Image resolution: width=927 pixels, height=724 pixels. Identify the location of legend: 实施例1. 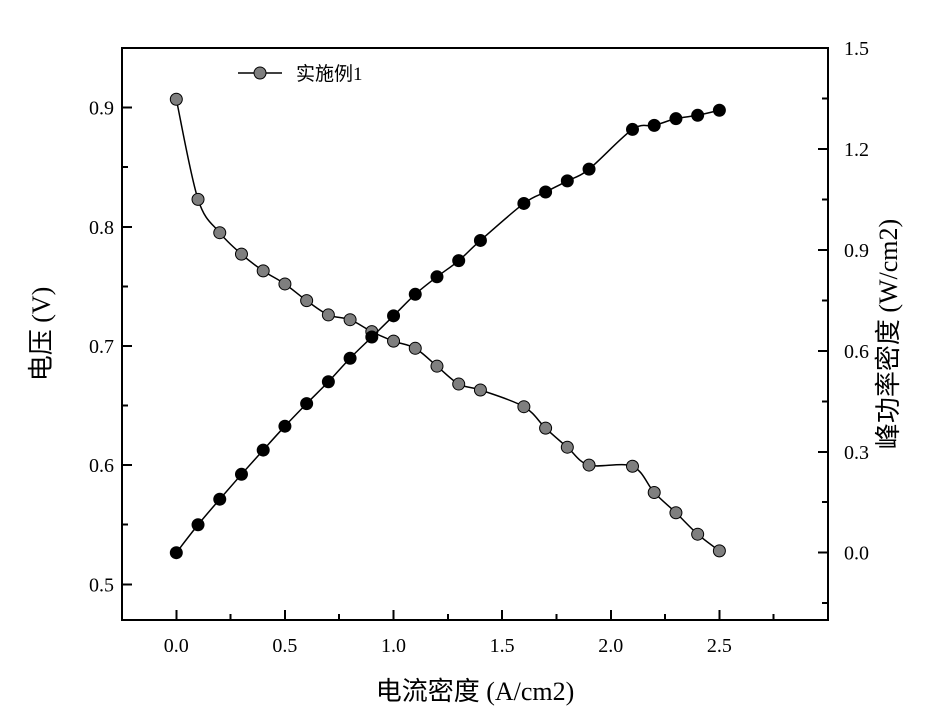
(300, 74).